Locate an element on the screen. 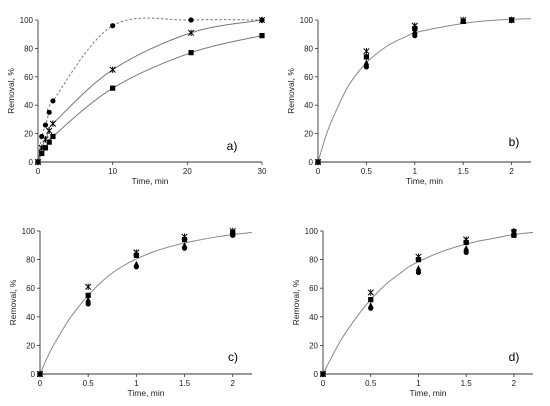 The image size is (550, 406). panel-label: c) is located at coordinates (233, 357).